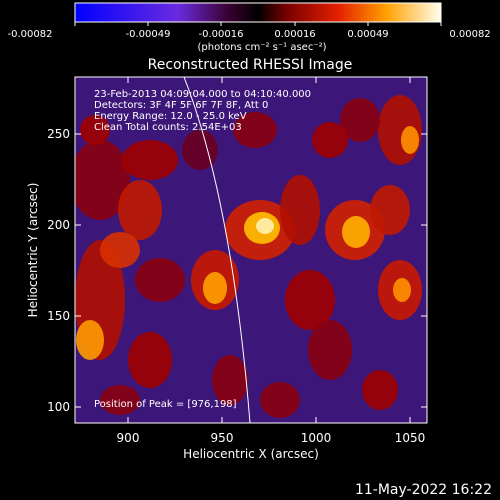 This screenshot has width=500, height=500. I want to click on colorbar-units-label: (photons cm⁻² s⁻¹ asec⁻²), so click(261, 47).